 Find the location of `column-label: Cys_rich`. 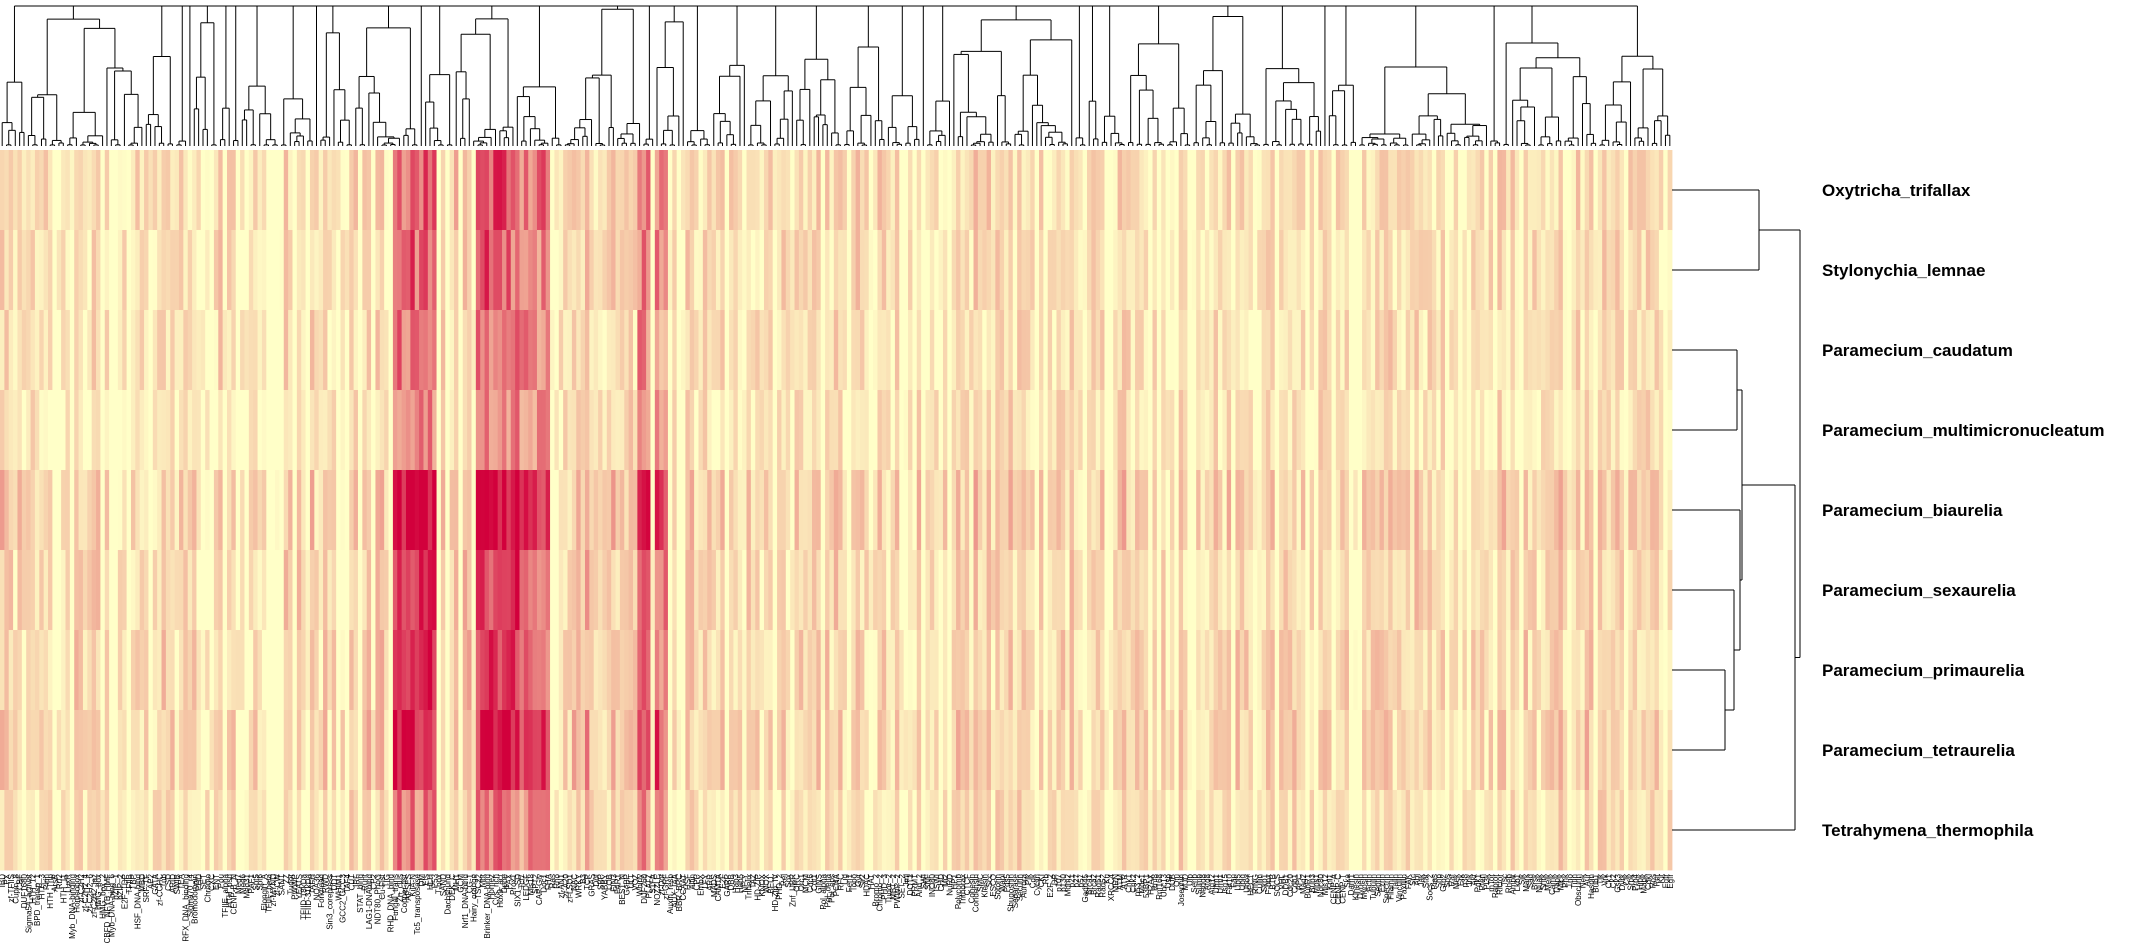

column-label: Cys_rich is located at coordinates (496, 889).